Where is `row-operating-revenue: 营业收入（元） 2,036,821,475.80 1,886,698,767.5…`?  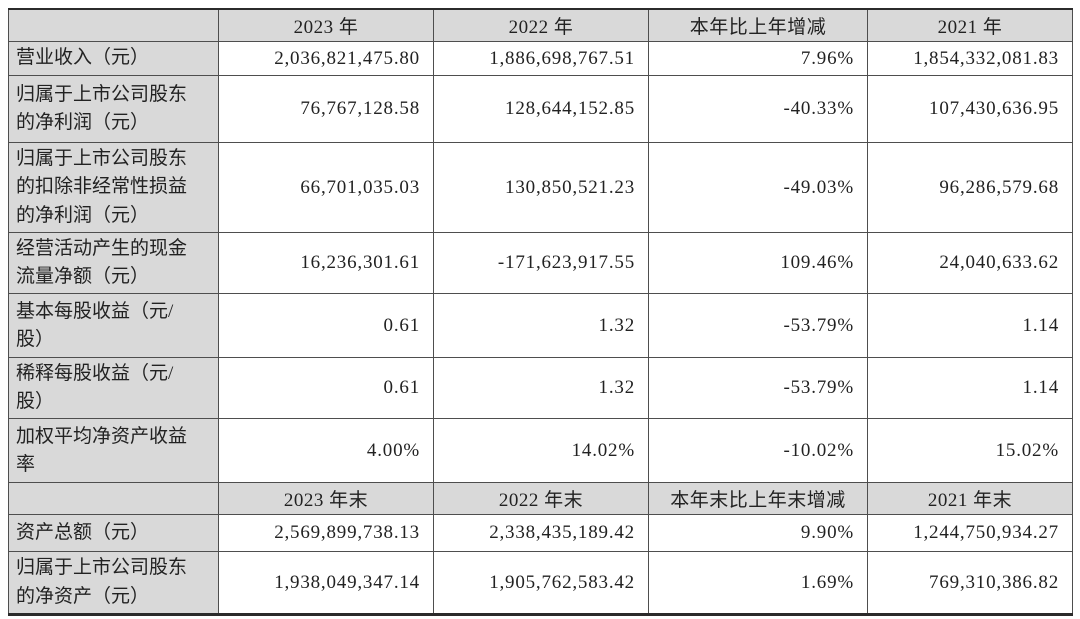 row-operating-revenue: 营业收入（元） 2,036,821,475.80 1,886,698,767.5… is located at coordinates (540, 58).